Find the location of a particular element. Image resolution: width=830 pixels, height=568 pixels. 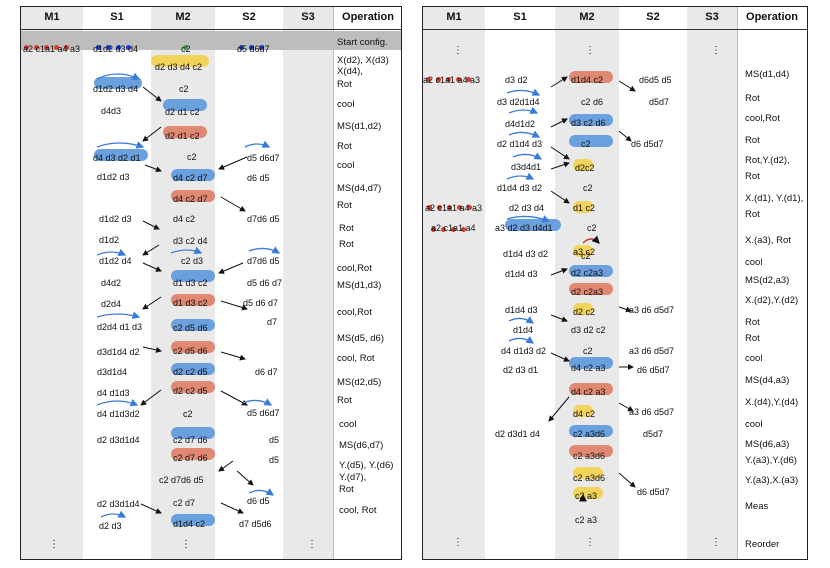

operation-label: MS(d2,d5) is located at coordinates (359, 382).